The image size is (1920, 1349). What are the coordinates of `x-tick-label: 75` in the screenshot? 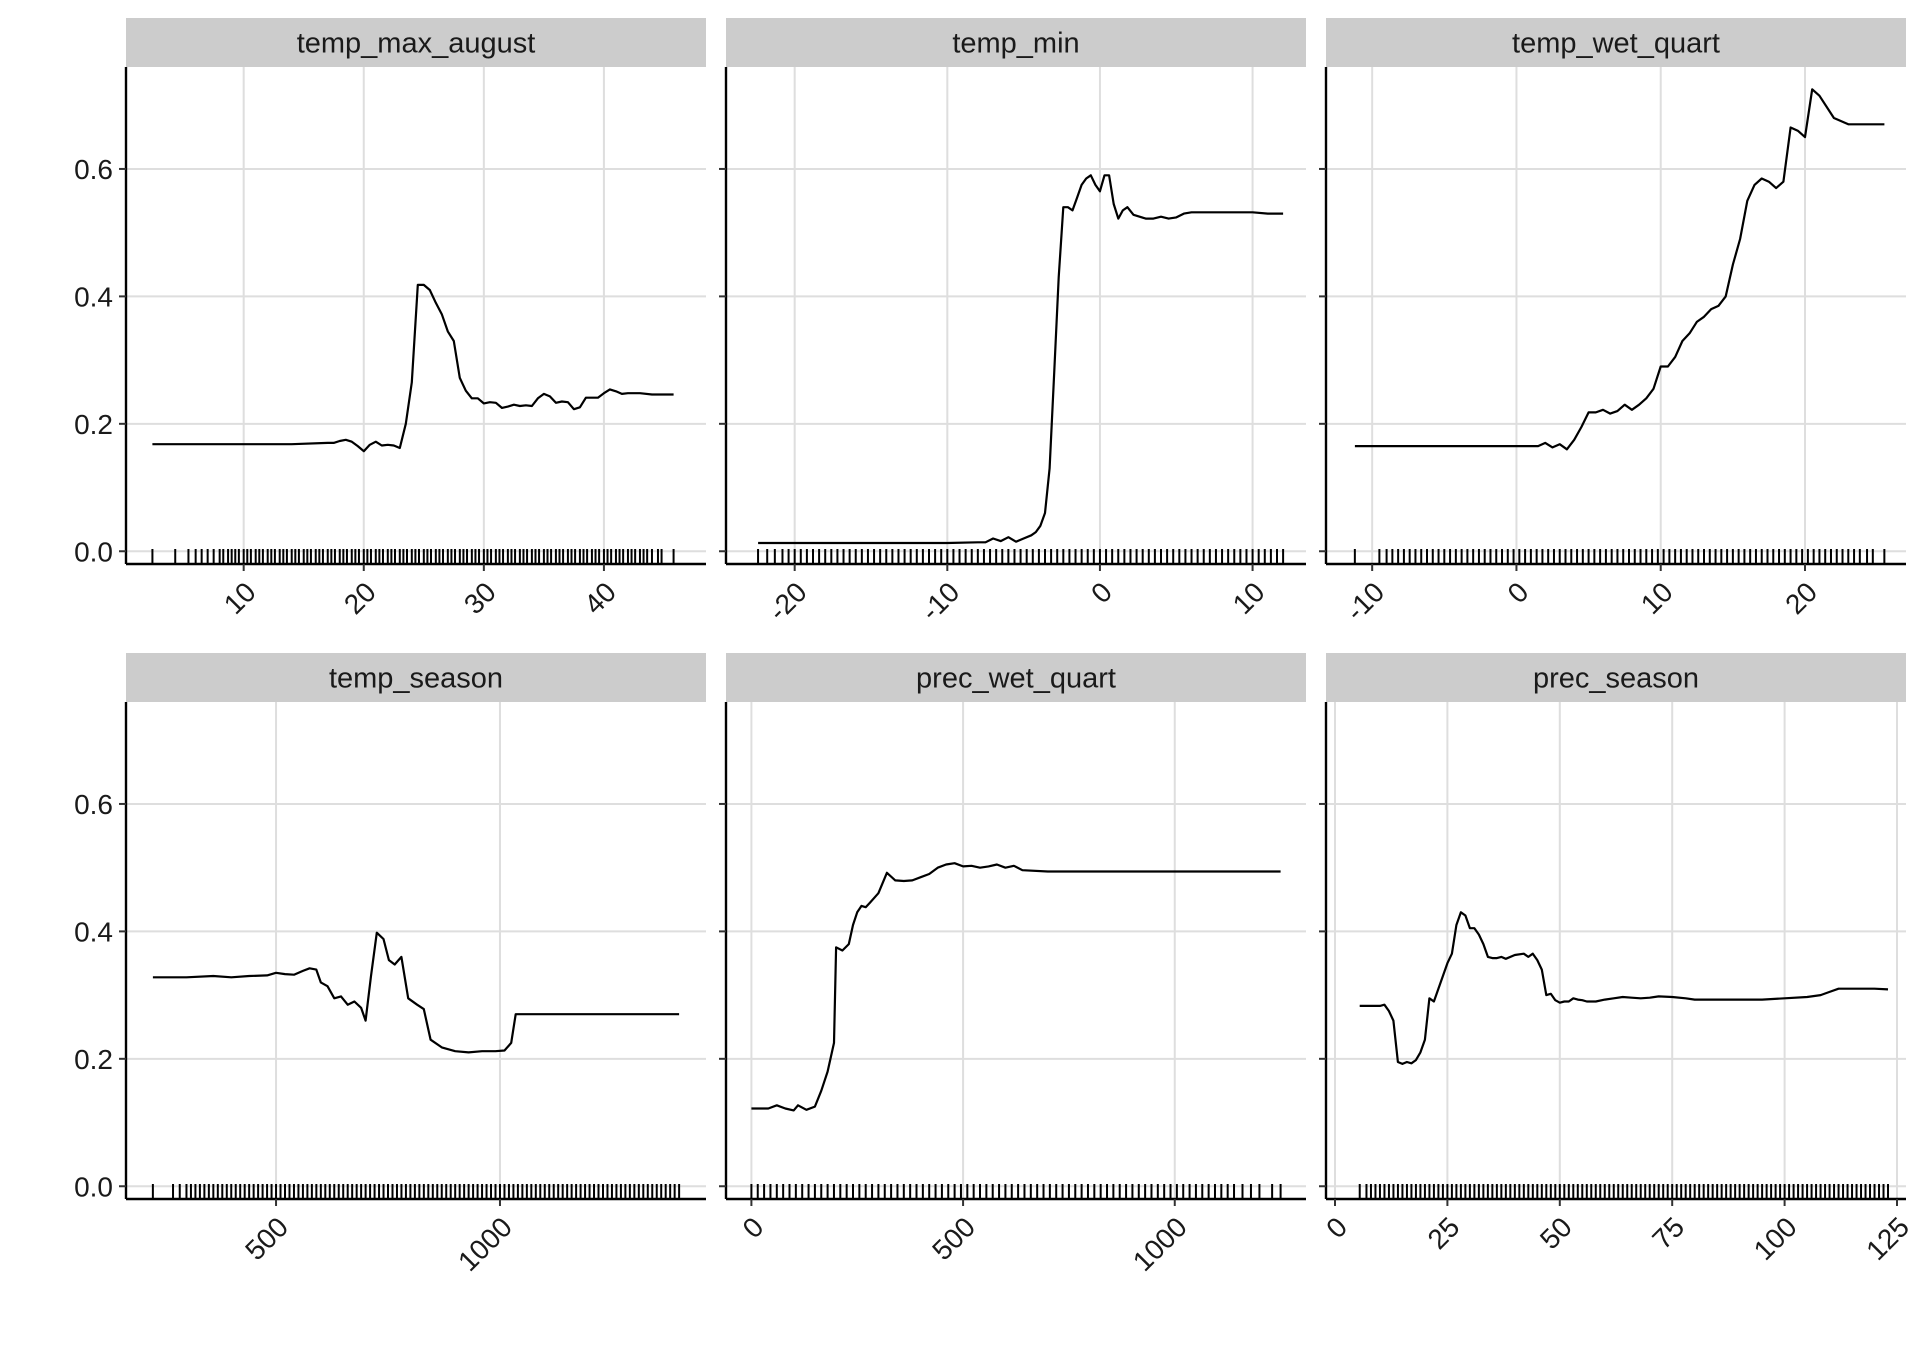 It's located at (1668, 1233).